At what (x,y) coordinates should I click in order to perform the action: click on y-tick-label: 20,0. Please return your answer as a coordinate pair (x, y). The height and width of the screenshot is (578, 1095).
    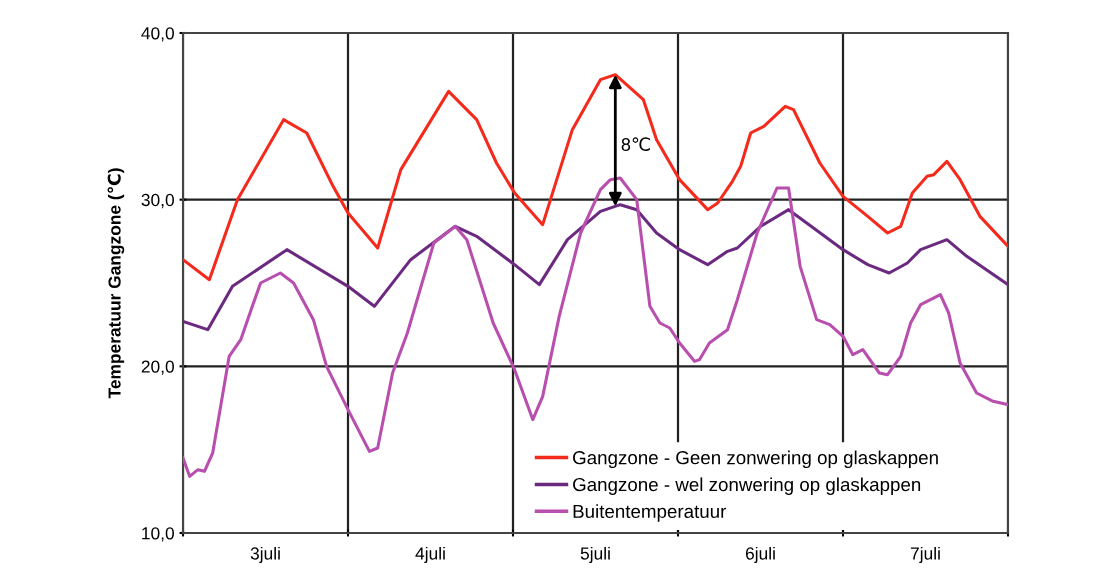
    Looking at the image, I should click on (157, 367).